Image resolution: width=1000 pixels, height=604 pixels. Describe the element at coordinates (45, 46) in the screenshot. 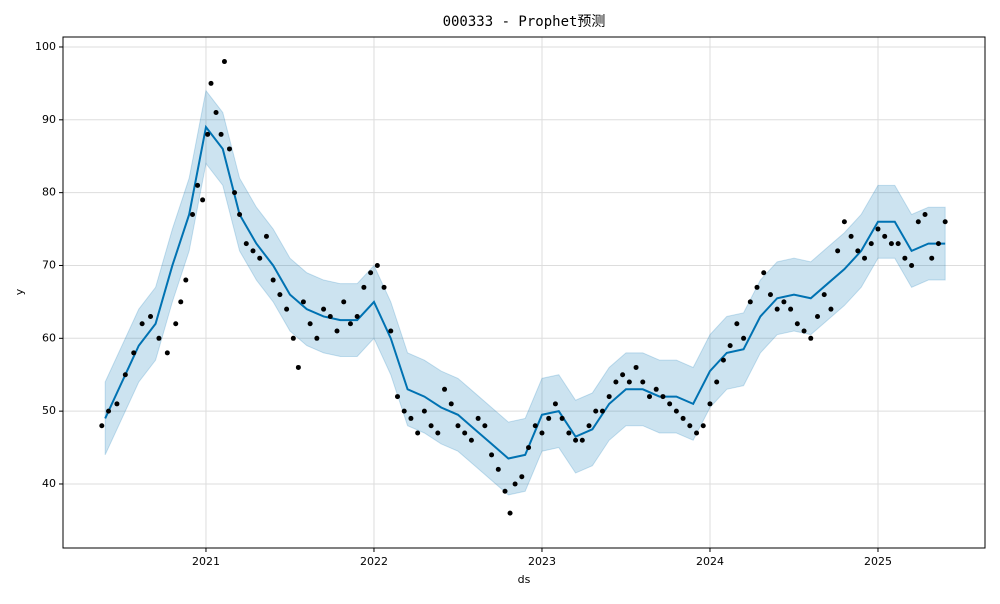

I see `y-tick-label: 100` at that location.